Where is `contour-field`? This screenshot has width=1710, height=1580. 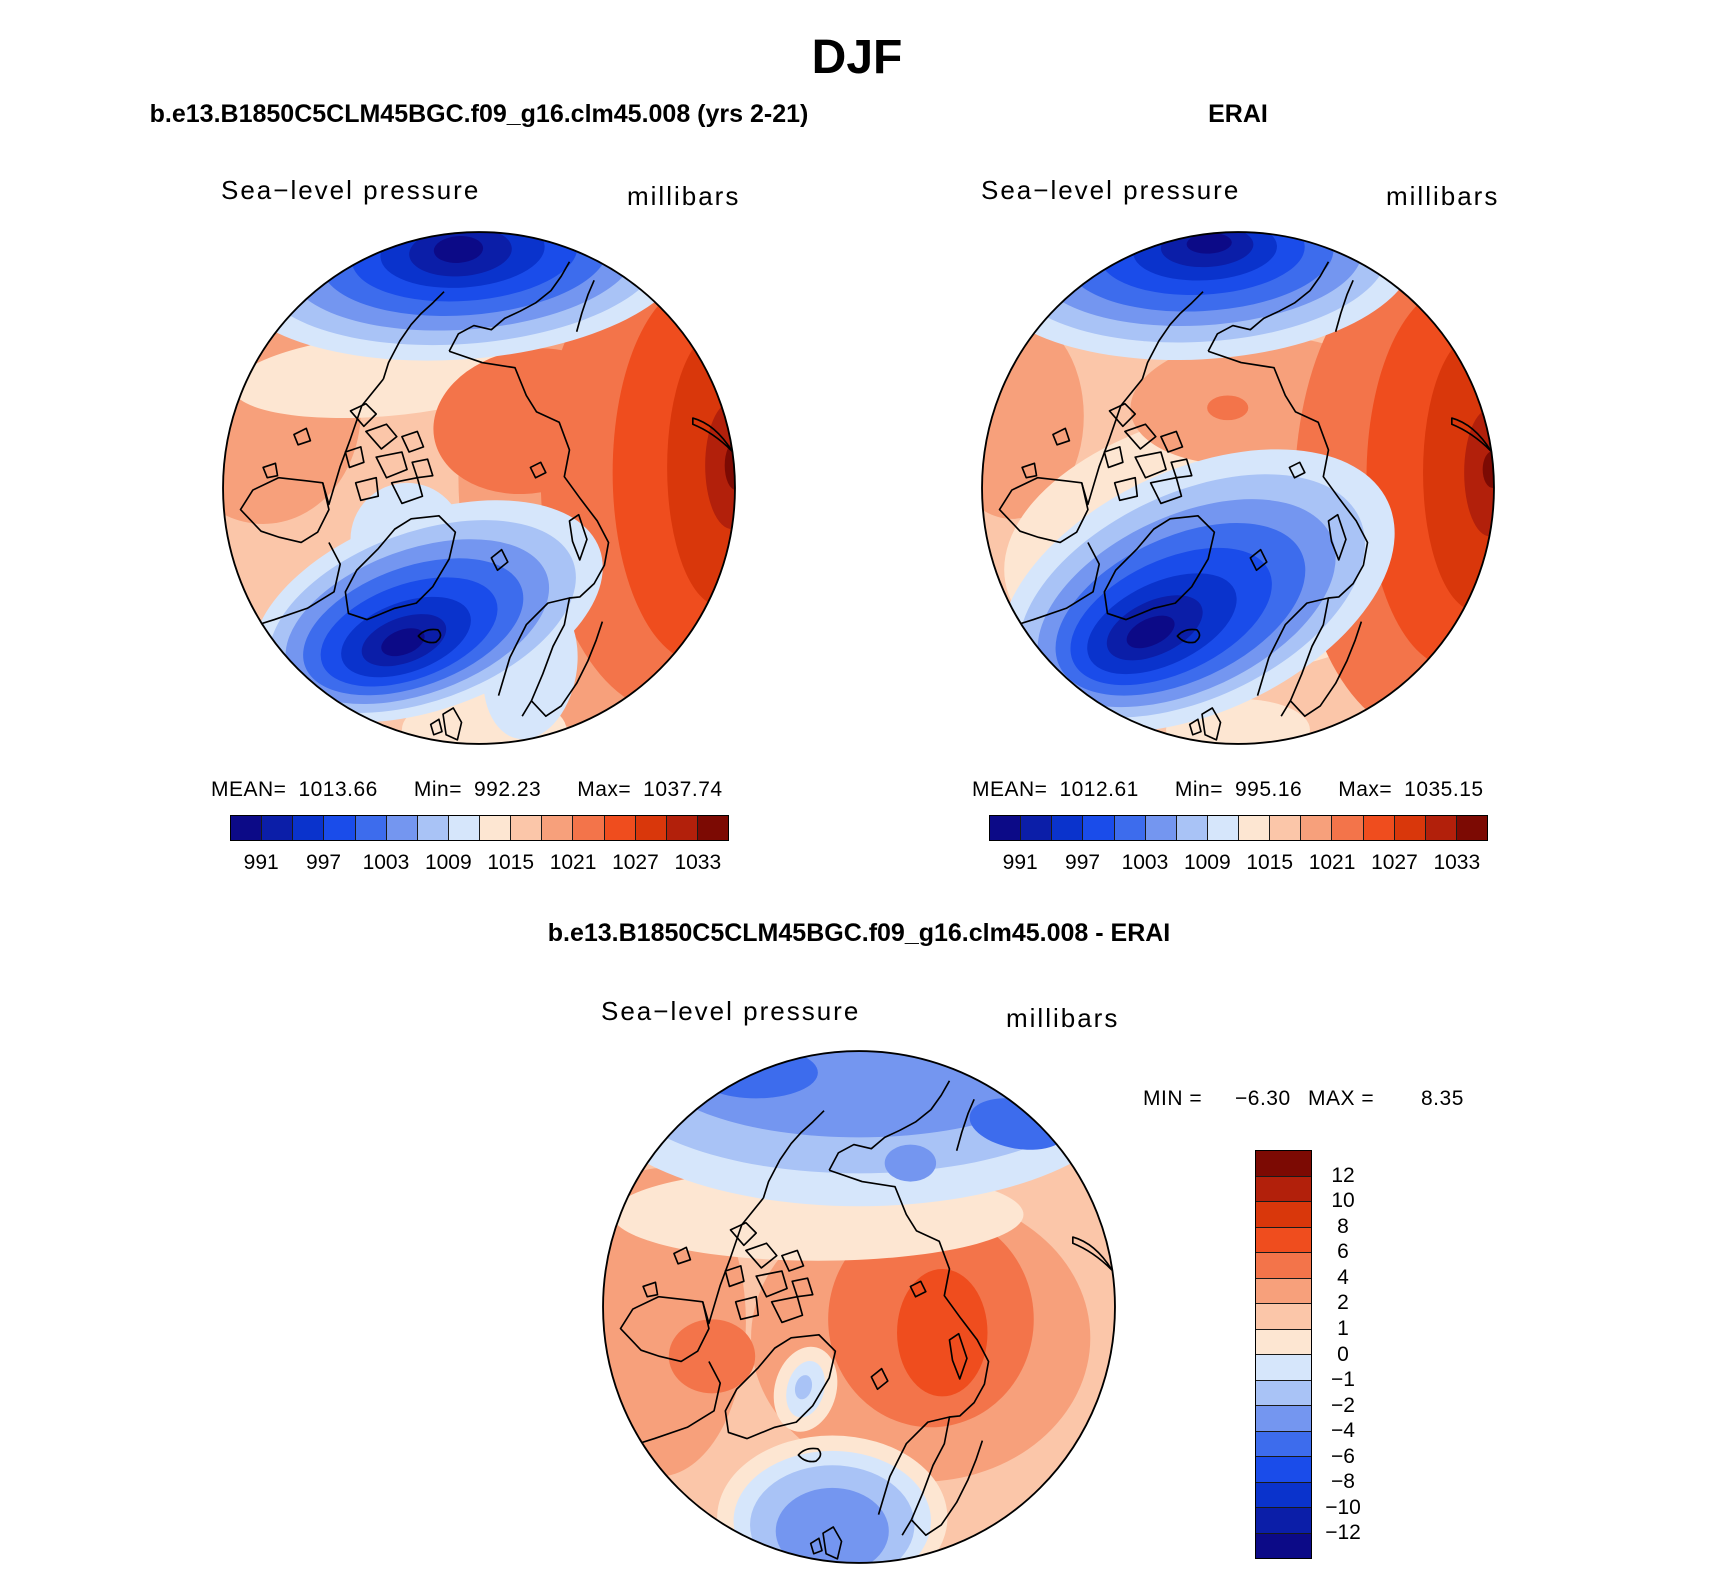
contour-field is located at coordinates (1238, 488).